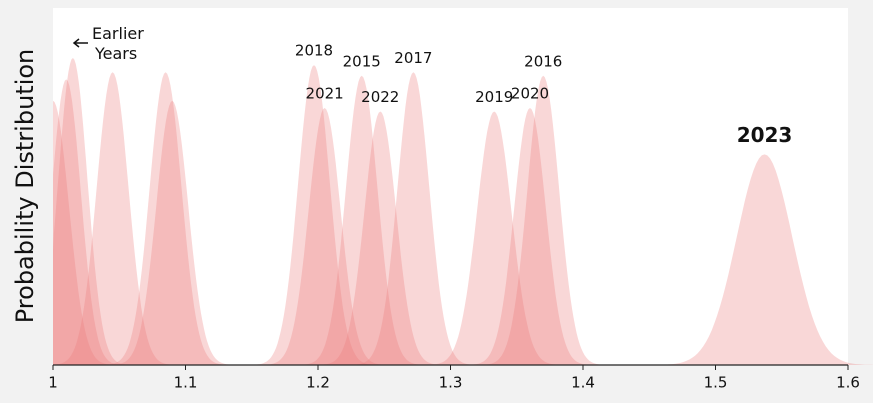 The image size is (873, 403). I want to click on x-tick-label: 1.4, so click(583, 383).